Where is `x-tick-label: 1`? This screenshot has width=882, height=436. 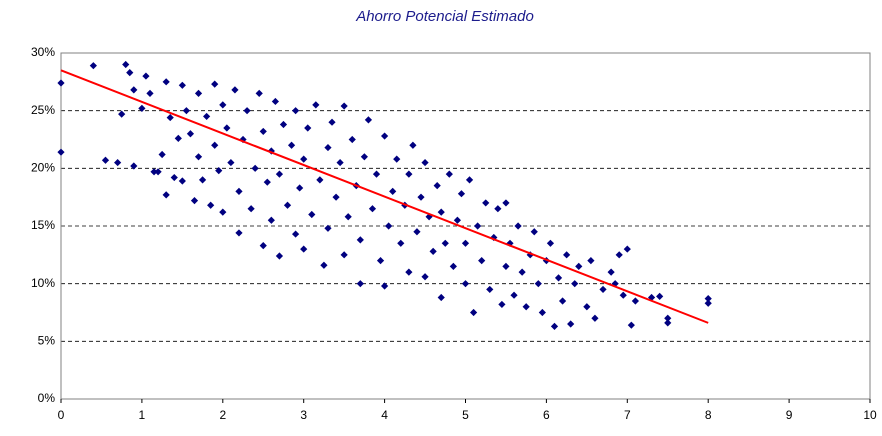 x-tick-label: 1 is located at coordinates (142, 415).